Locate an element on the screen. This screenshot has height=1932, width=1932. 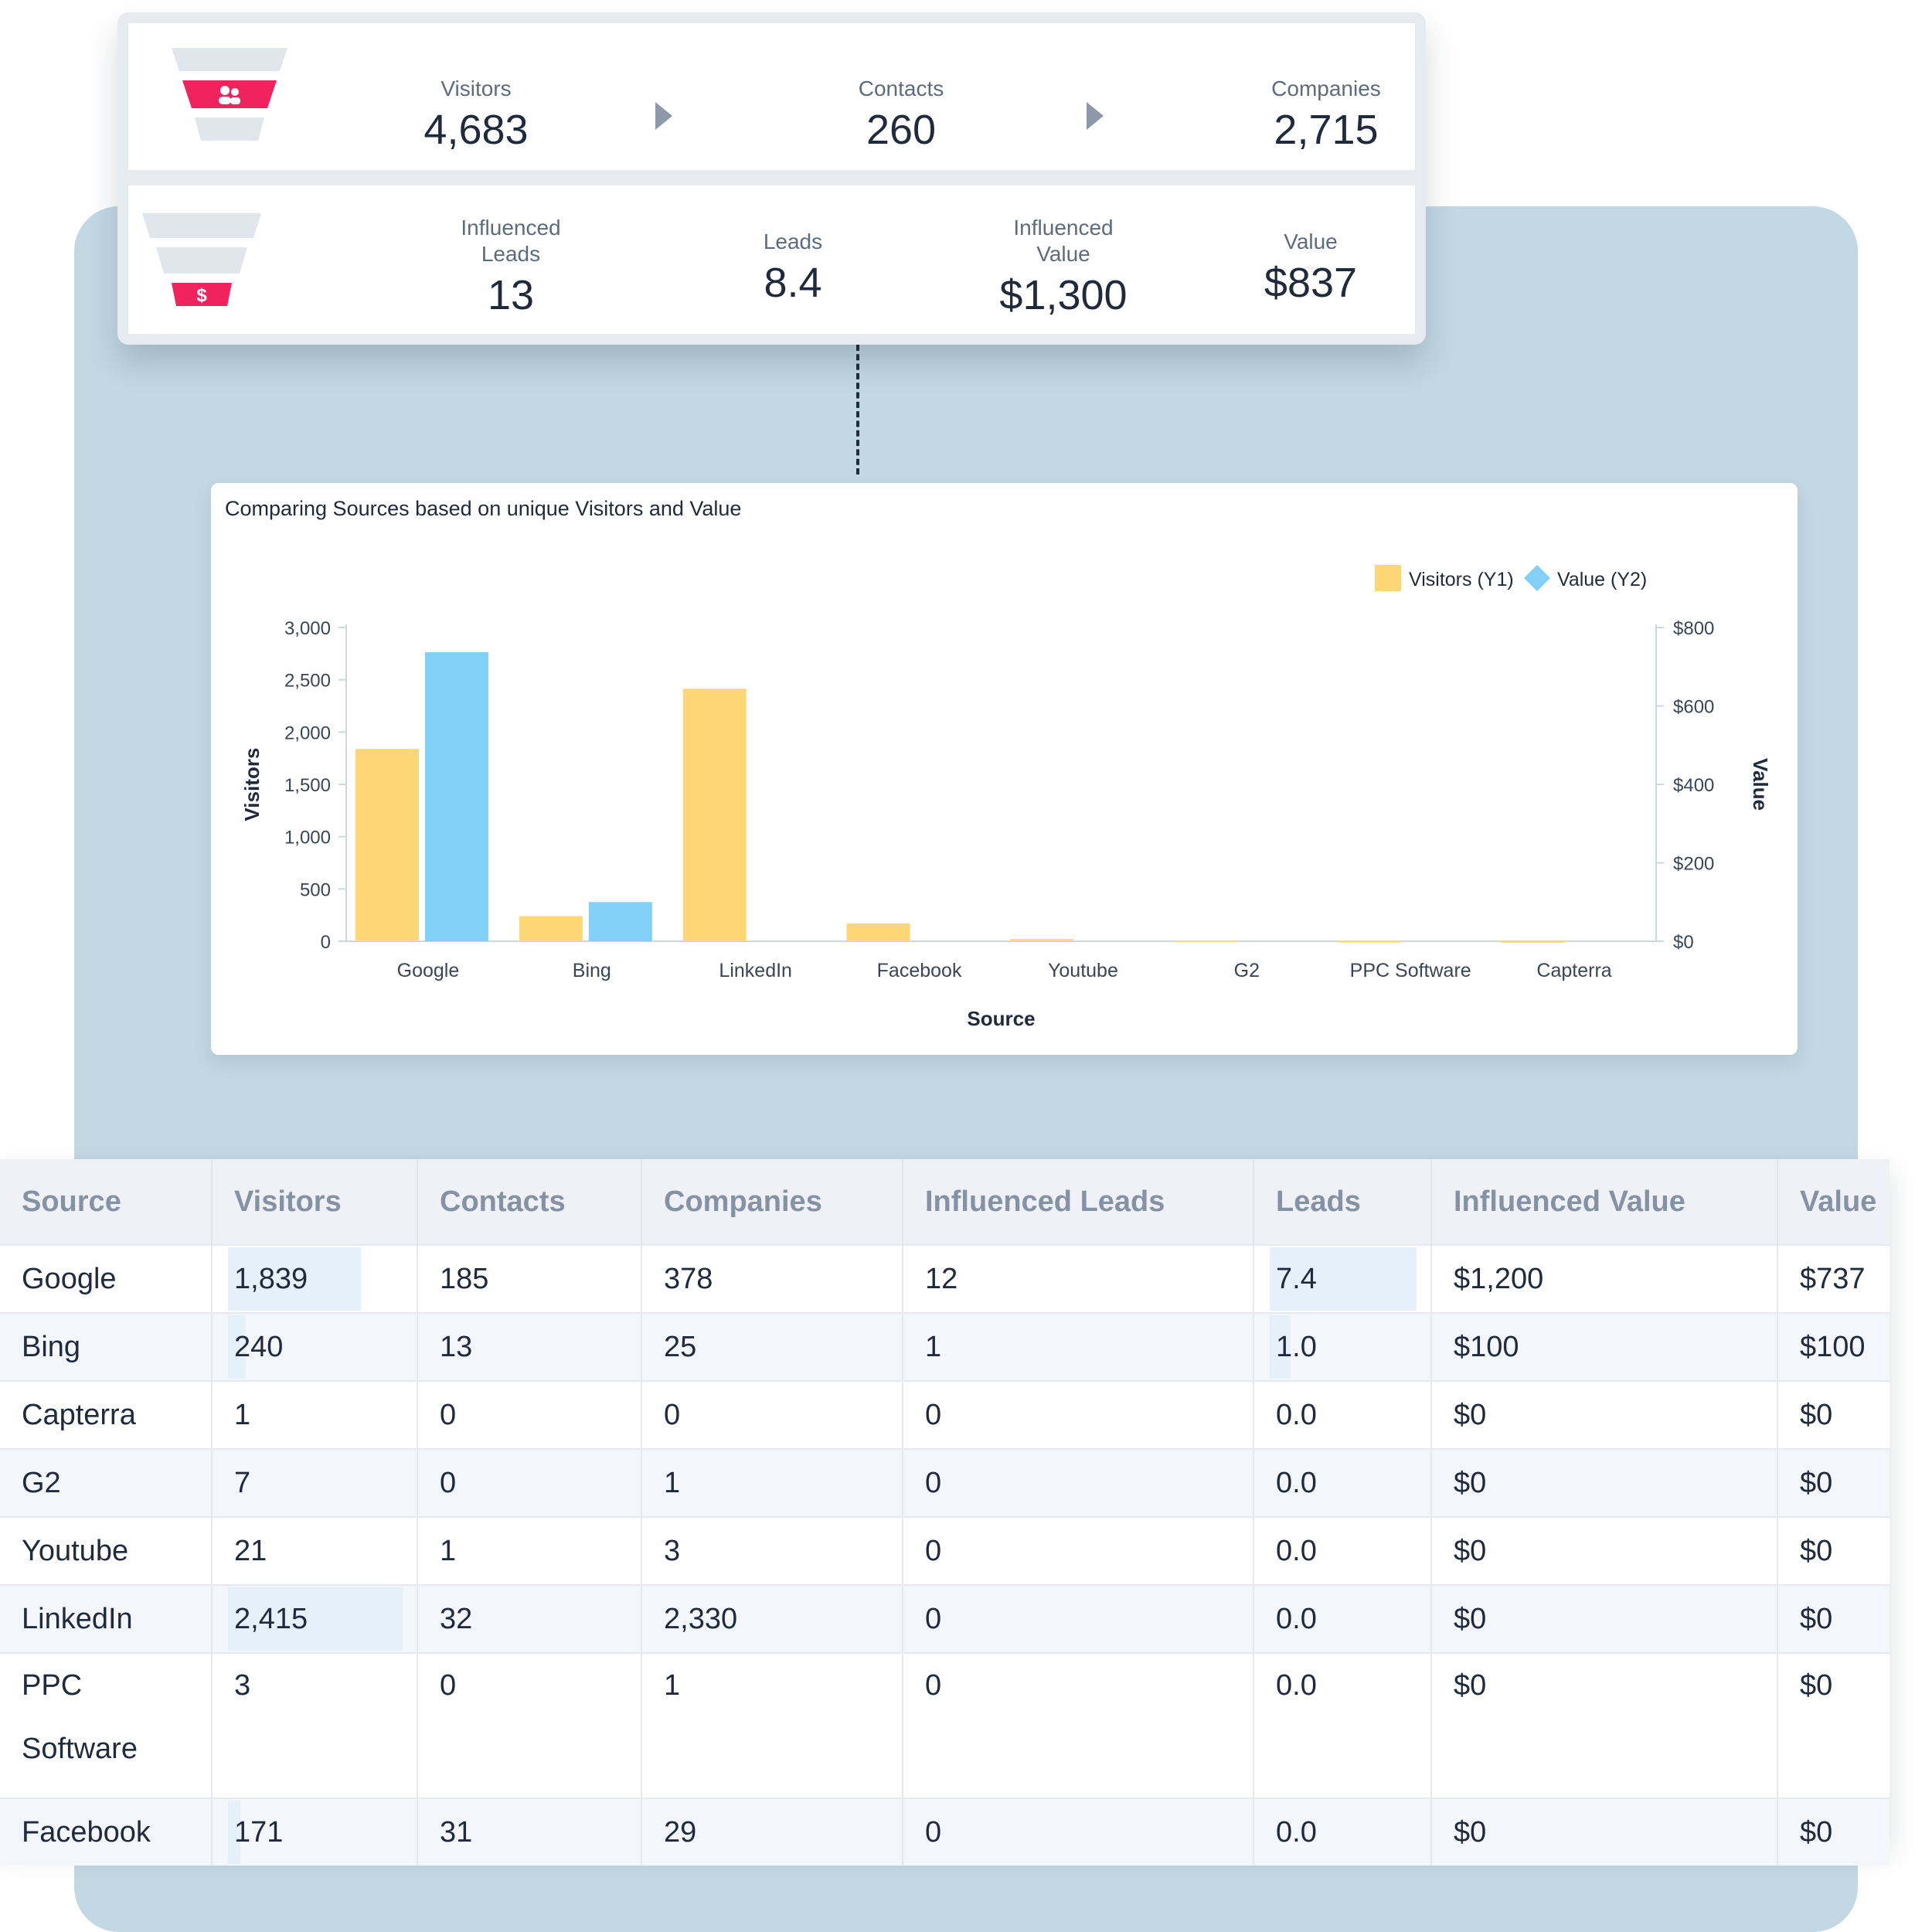
table-cell: 31 is located at coordinates (529, 1832).